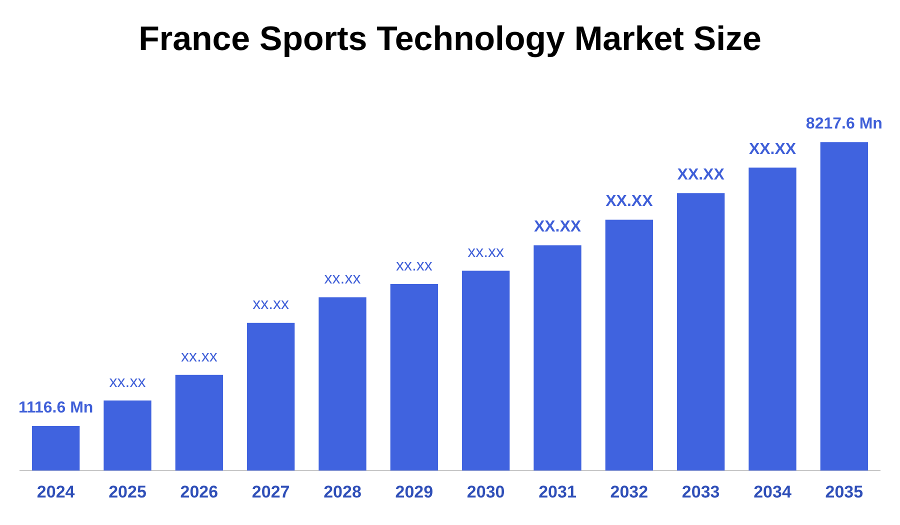 This screenshot has height=525, width=900. What do you see at coordinates (629, 492) in the screenshot?
I see `x-tick-label: 2032` at bounding box center [629, 492].